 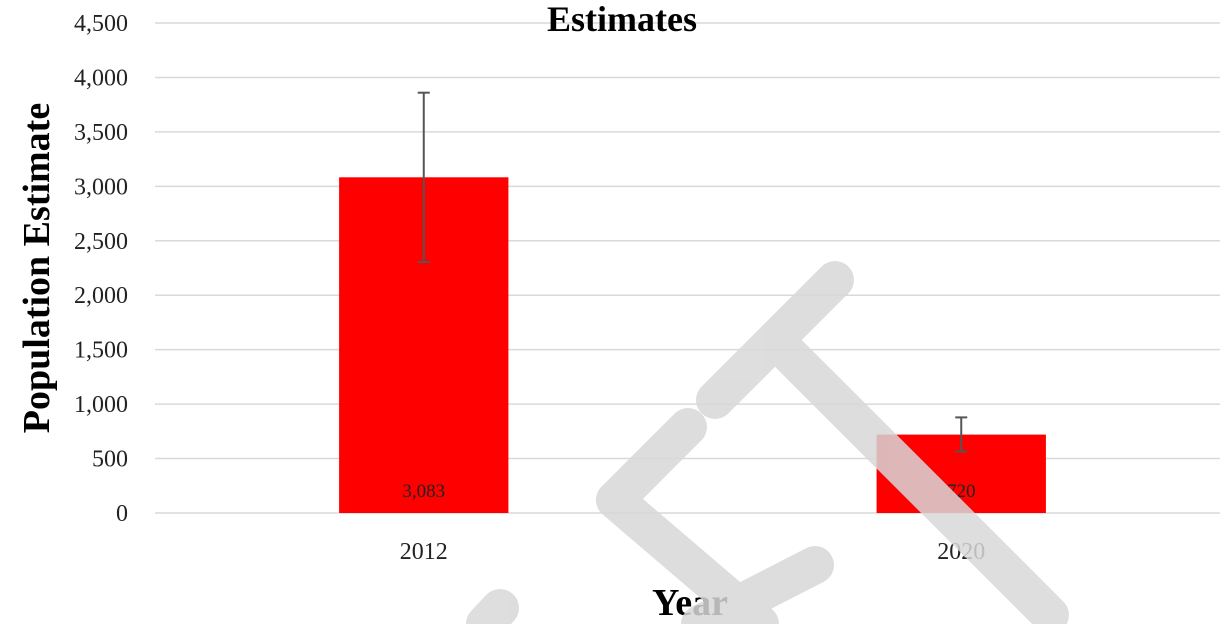 What do you see at coordinates (101, 78) in the screenshot?
I see `y-tick-label: 4,000` at bounding box center [101, 78].